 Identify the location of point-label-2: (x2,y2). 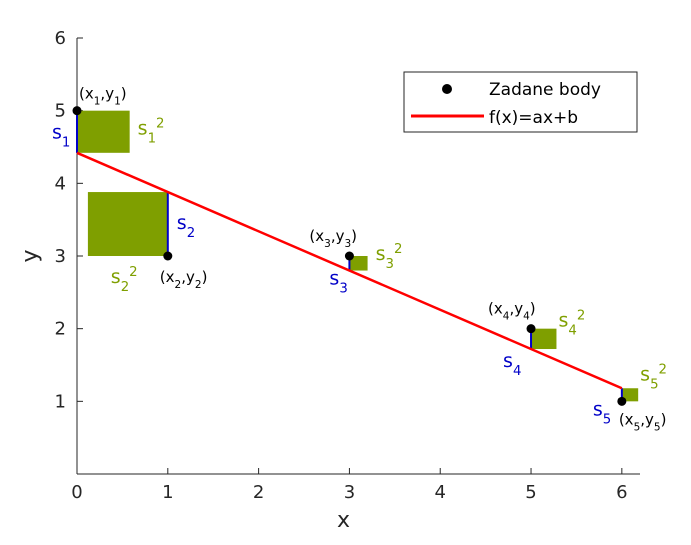
(184, 279).